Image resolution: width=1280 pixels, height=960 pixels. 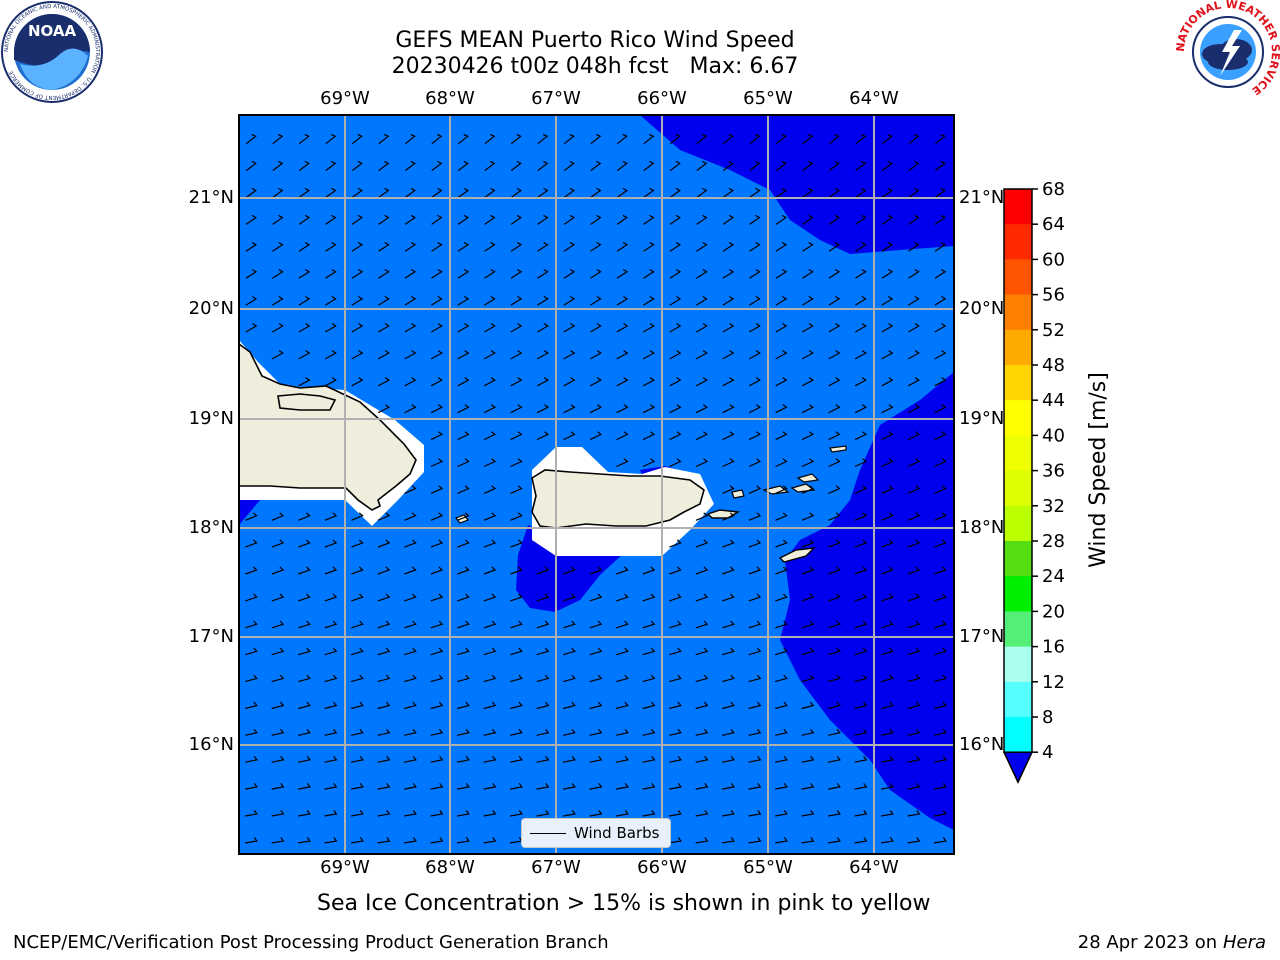 I want to click on map-legend: Wind Barbs, so click(x=596, y=833).